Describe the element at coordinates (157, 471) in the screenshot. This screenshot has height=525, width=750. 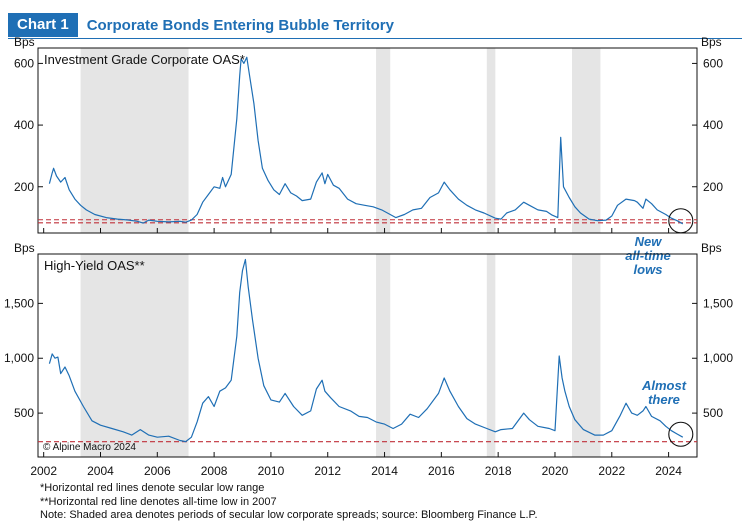
I see `xtick-label: 2006` at that location.